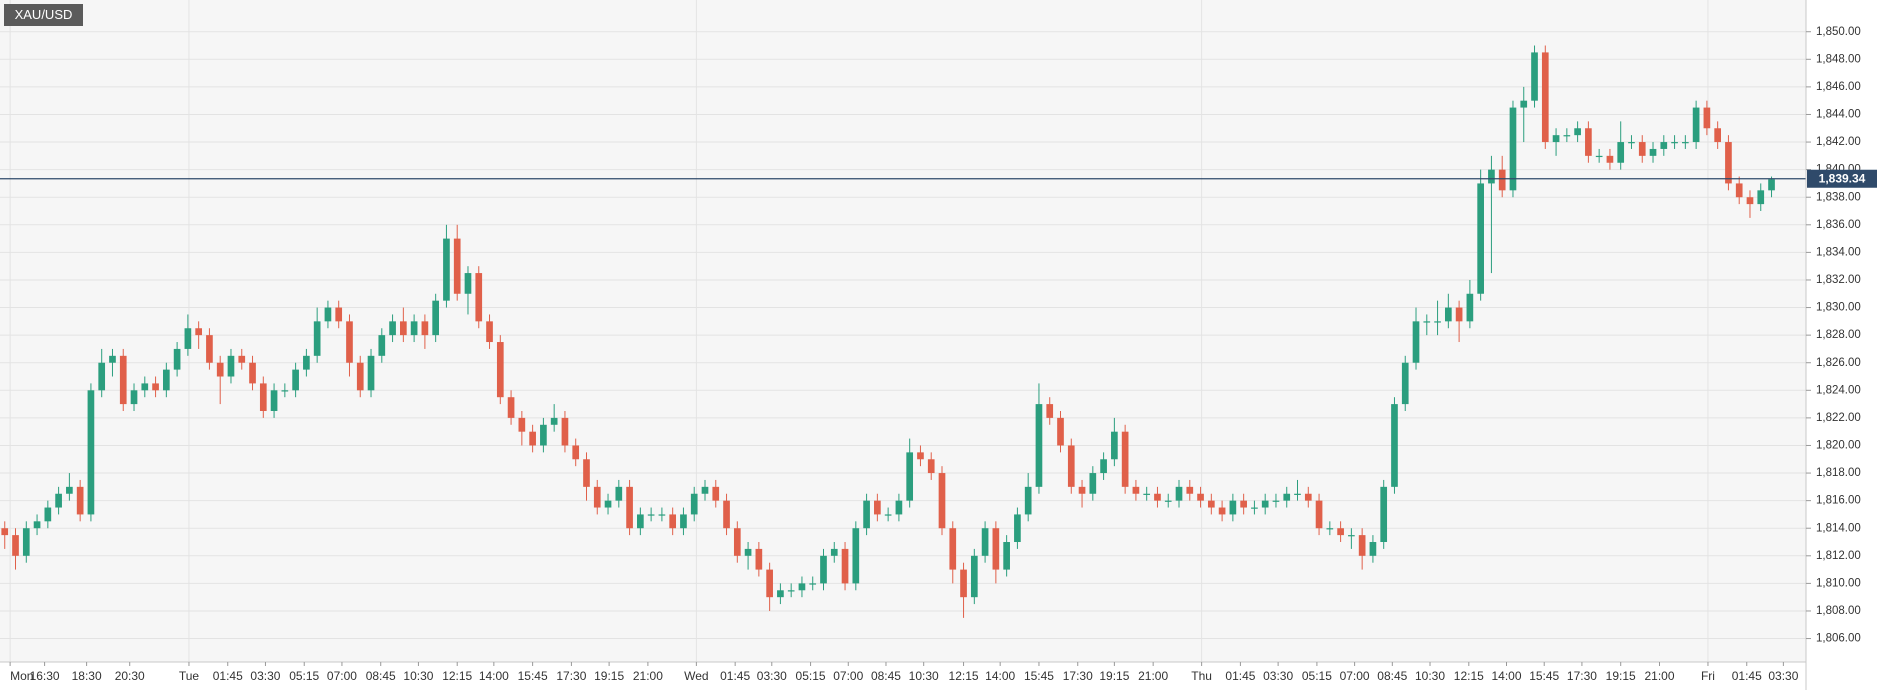  What do you see at coordinates (1838, 197) in the screenshot?
I see `y-tick-label: 1,838.00` at bounding box center [1838, 197].